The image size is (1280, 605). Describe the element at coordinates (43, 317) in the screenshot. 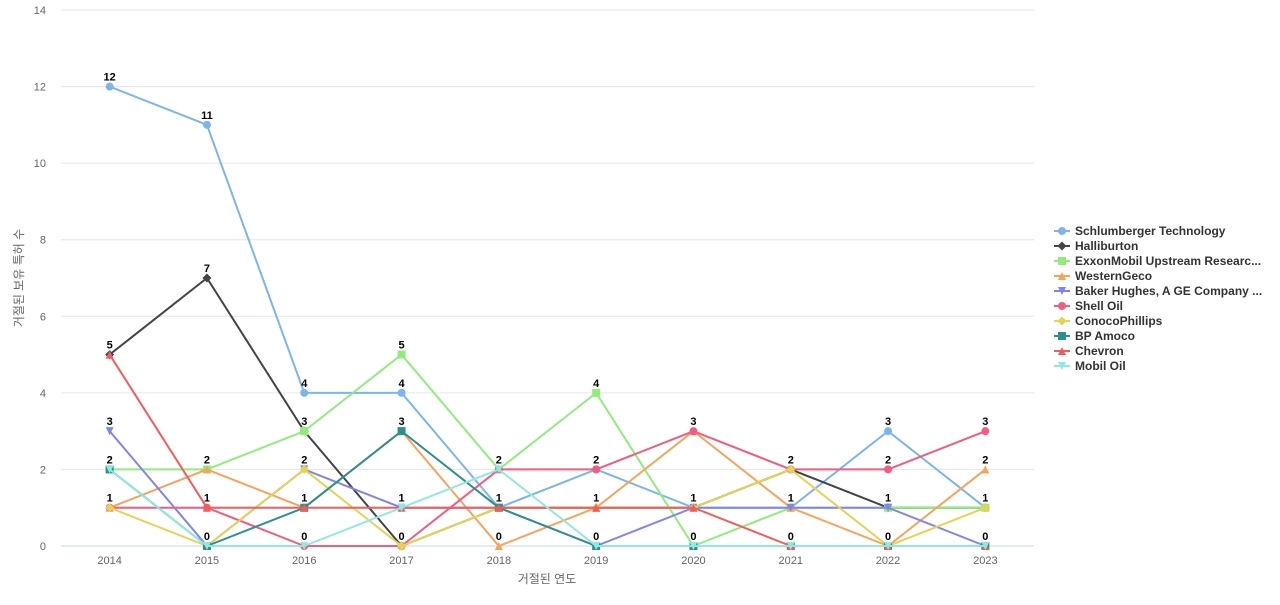

I see `y-tick-label: 6` at that location.